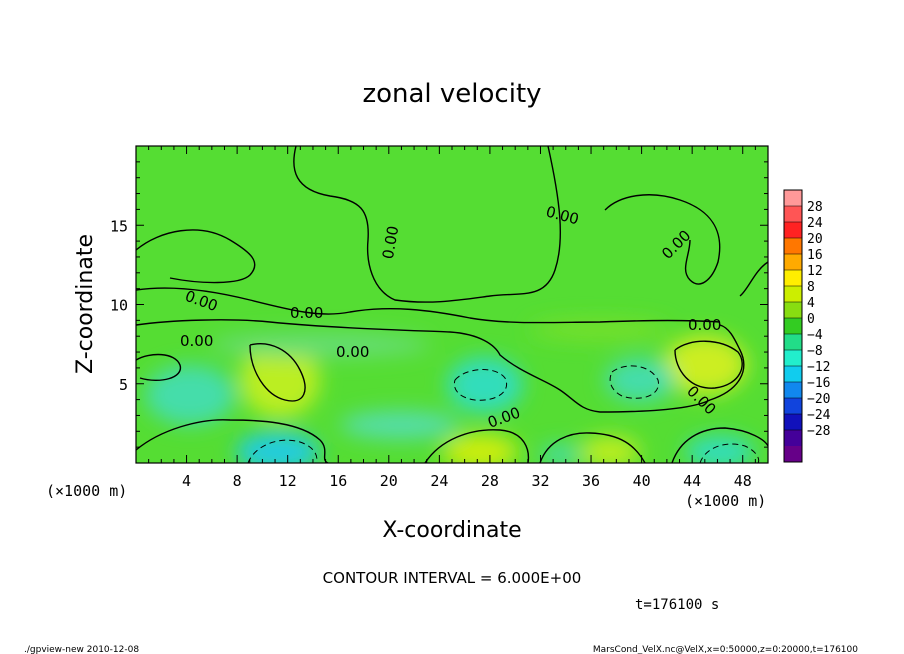  I want to click on colorbar-label: 12, so click(815, 271).